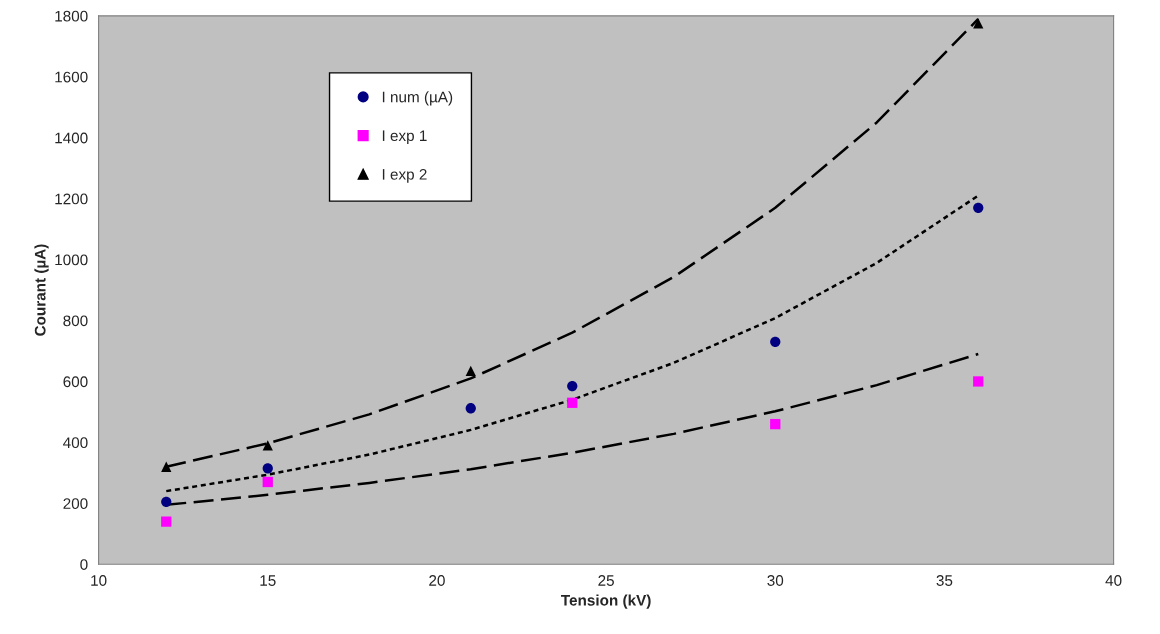 The image size is (1160, 634). I want to click on y-tick-label: 1600, so click(71, 77).